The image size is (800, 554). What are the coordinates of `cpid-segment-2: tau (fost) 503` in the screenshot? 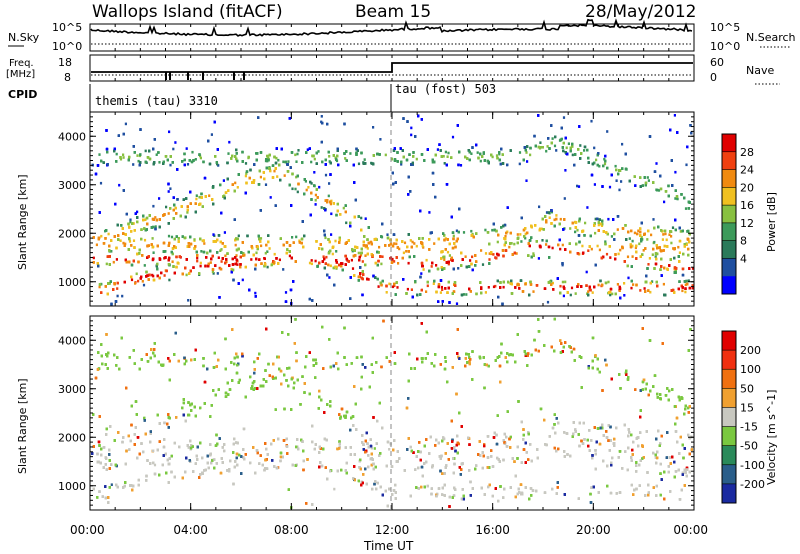 It's located at (445, 89).